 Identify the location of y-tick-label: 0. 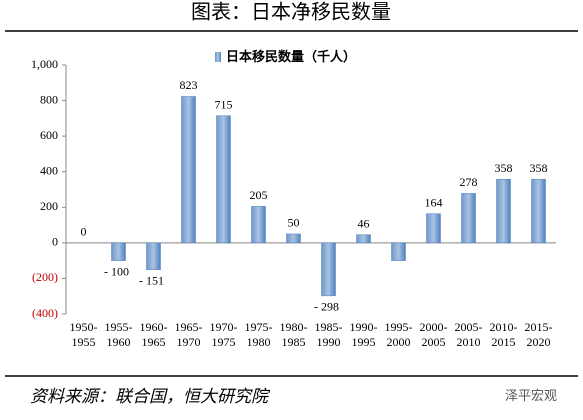
(55, 242).